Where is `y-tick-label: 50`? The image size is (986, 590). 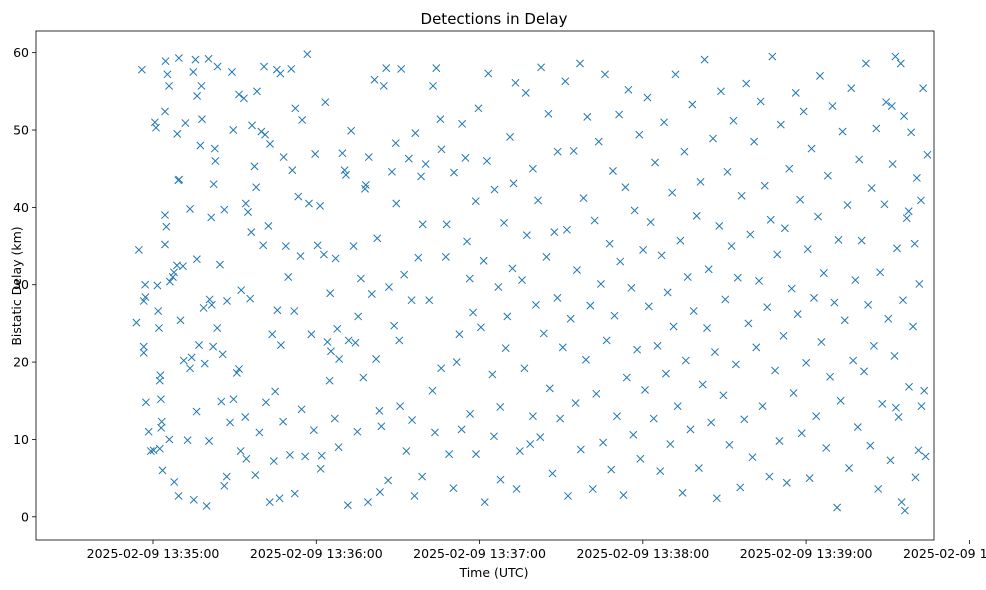 y-tick-label: 50 is located at coordinates (21, 130).